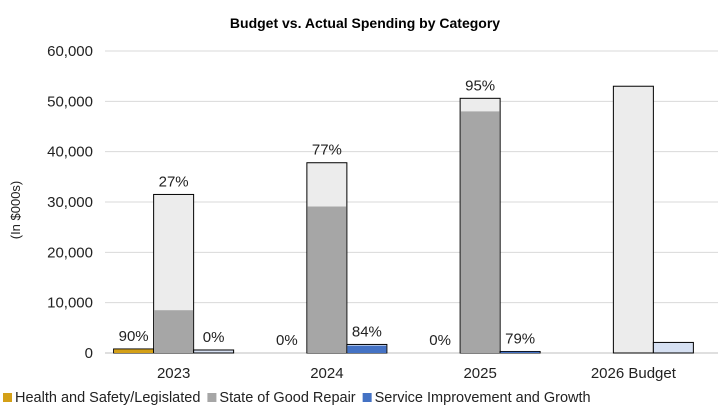  I want to click on y-tick-label: 40,000, so click(70, 152).